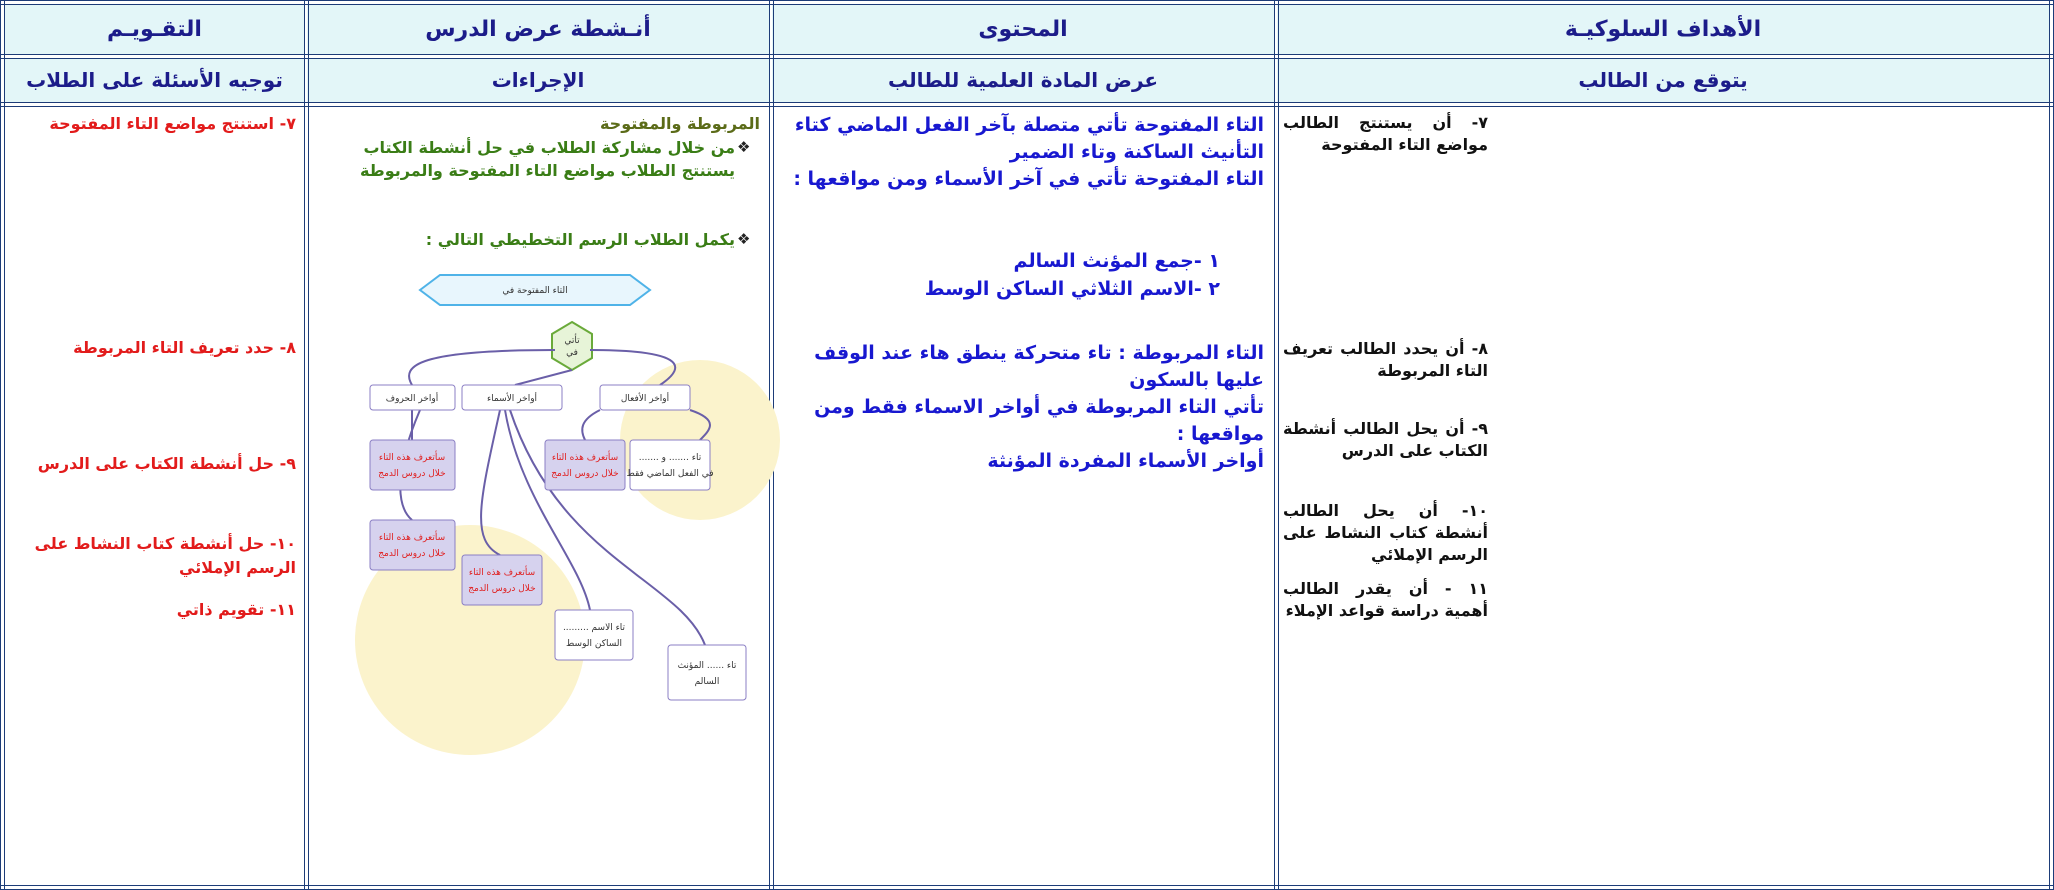 The width and height of the screenshot is (2054, 890). What do you see at coordinates (1385, 359) in the screenshot?
I see `objective: ٨- أن يحدد الطالب تعريف التاء المربوطة` at bounding box center [1385, 359].